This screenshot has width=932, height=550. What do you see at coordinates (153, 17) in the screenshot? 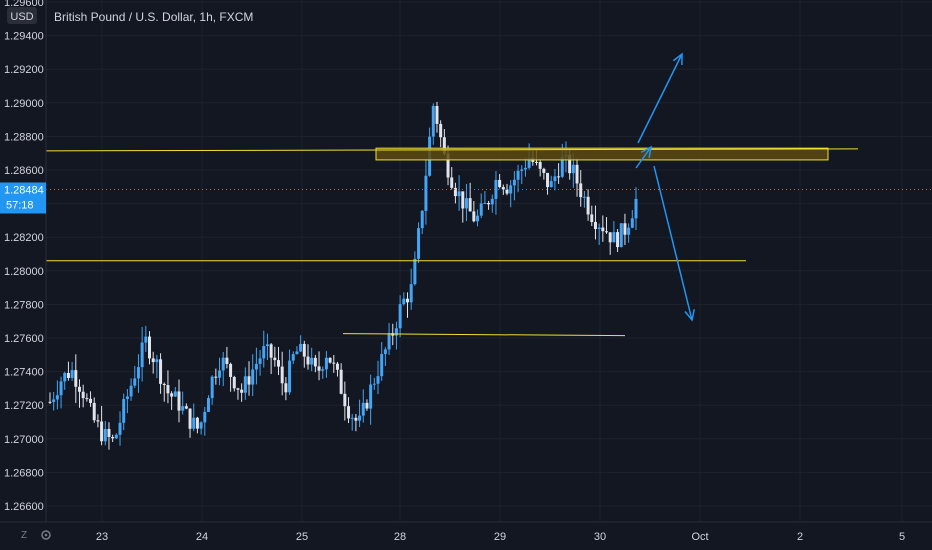
I see `symbol-title: British Pound / U.S. Dollar, 1h, FXCM` at bounding box center [153, 17].